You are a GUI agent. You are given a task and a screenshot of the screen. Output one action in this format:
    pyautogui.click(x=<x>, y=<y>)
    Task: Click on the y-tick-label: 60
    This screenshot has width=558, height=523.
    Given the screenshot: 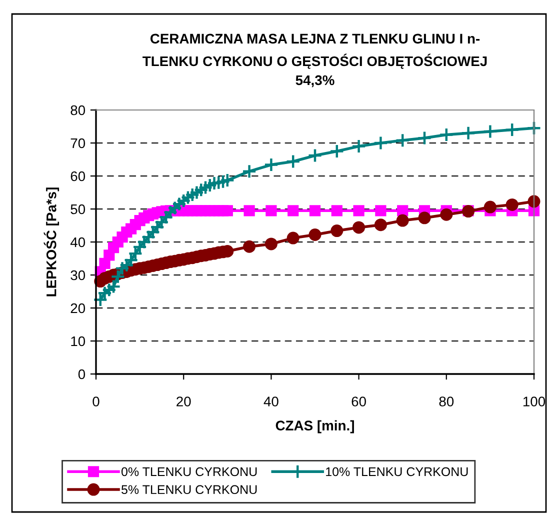 What is the action you would take?
    pyautogui.click(x=78, y=176)
    